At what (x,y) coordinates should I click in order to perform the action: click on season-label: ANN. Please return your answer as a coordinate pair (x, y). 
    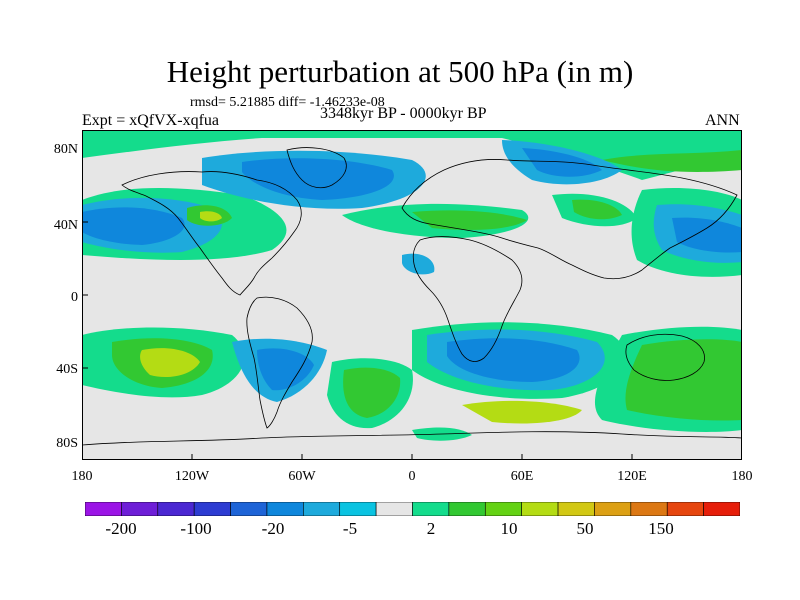
    Looking at the image, I should click on (722, 120).